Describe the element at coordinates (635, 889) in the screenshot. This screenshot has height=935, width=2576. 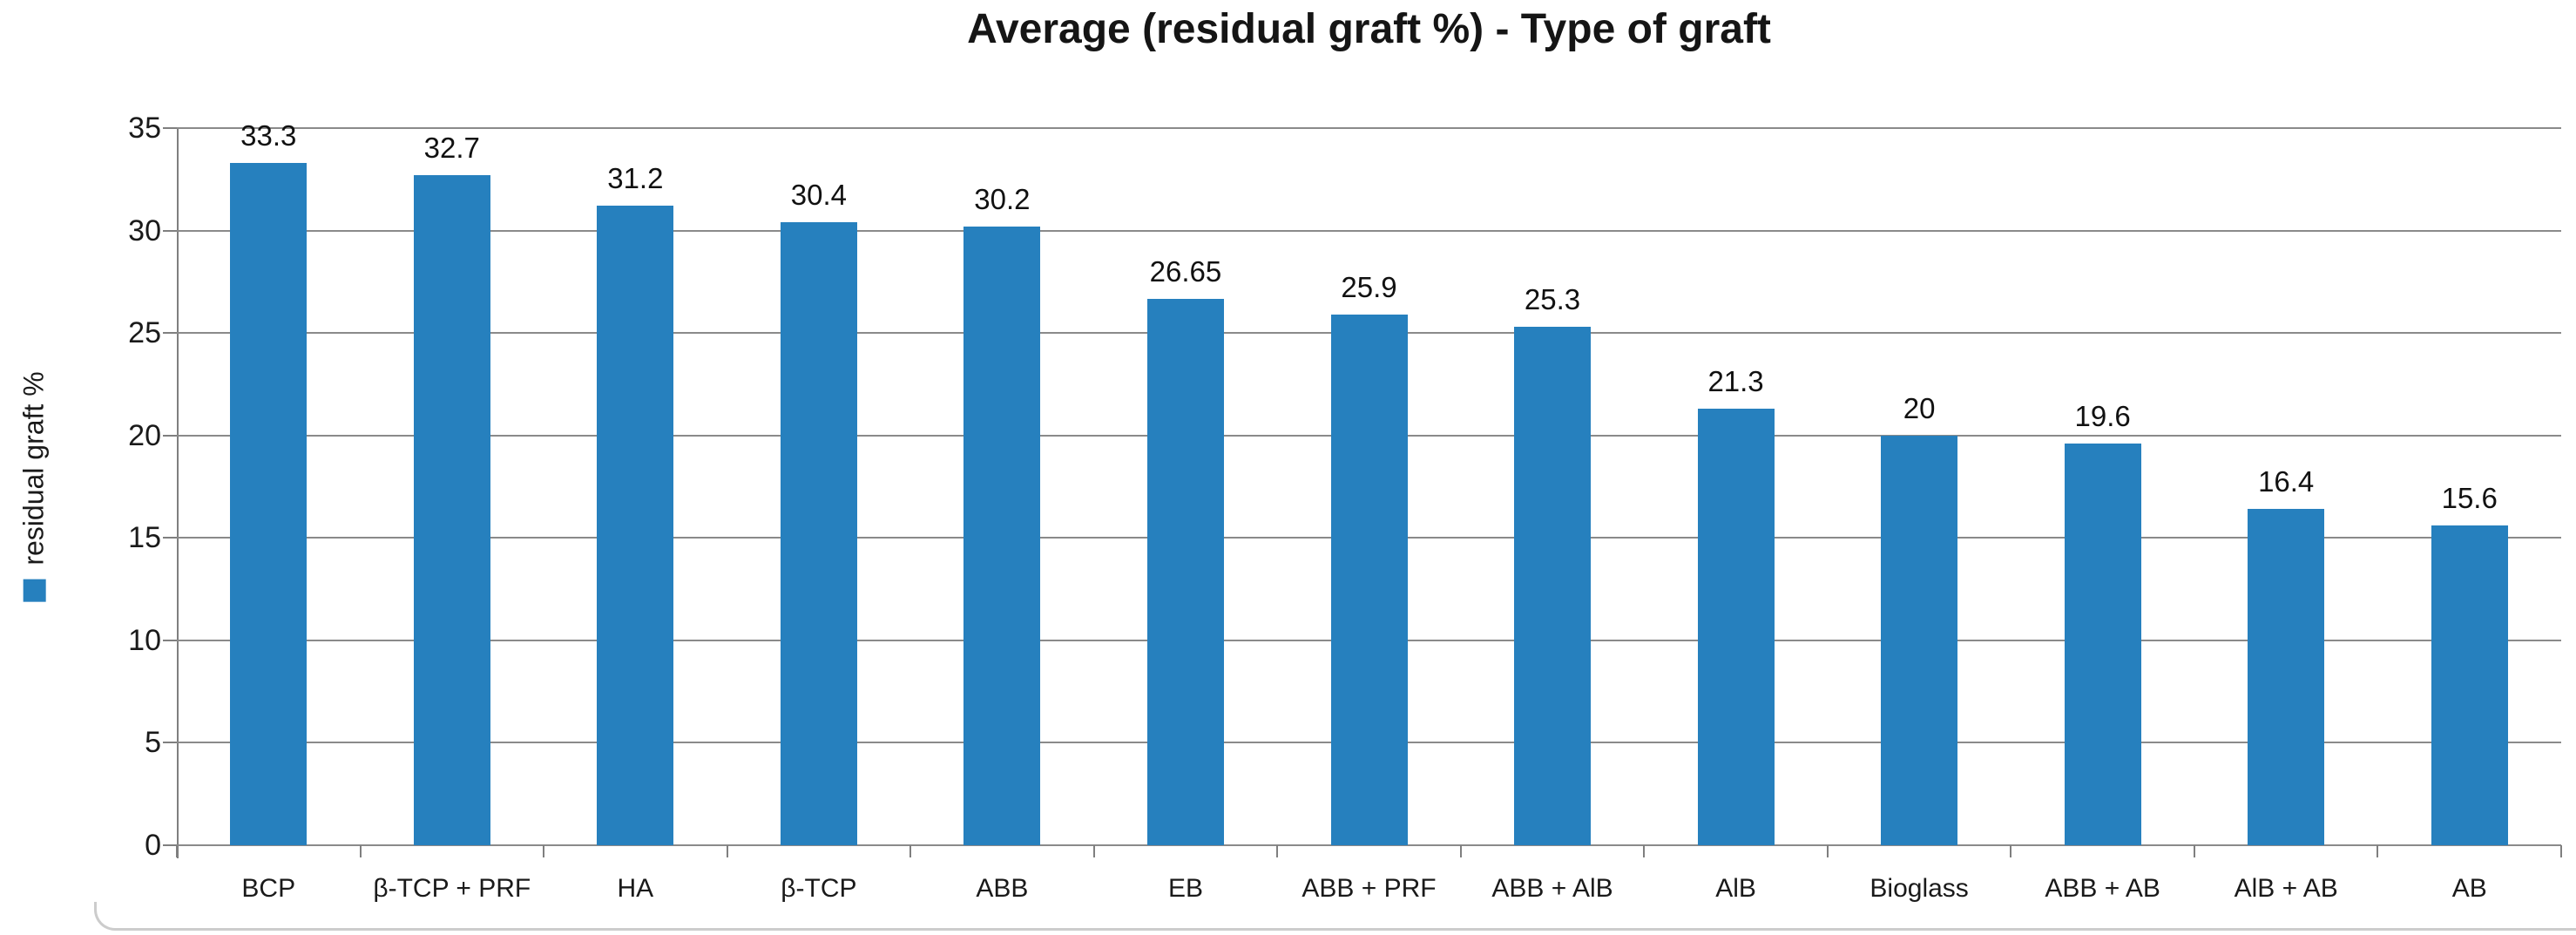
I see `x-axis-category-label: HA` at that location.